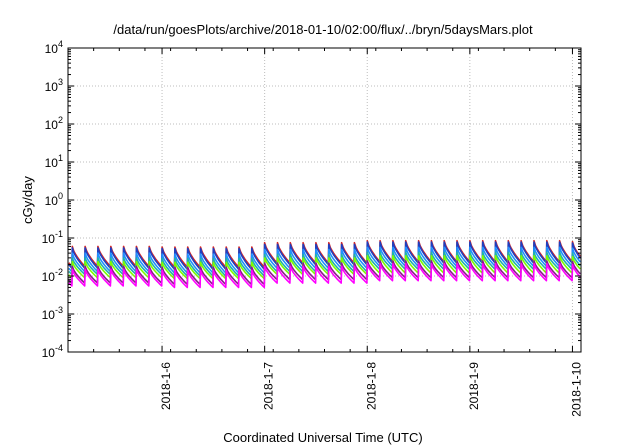  What do you see at coordinates (54, 85) in the screenshot?
I see `y-tick-label: 10³` at bounding box center [54, 85].